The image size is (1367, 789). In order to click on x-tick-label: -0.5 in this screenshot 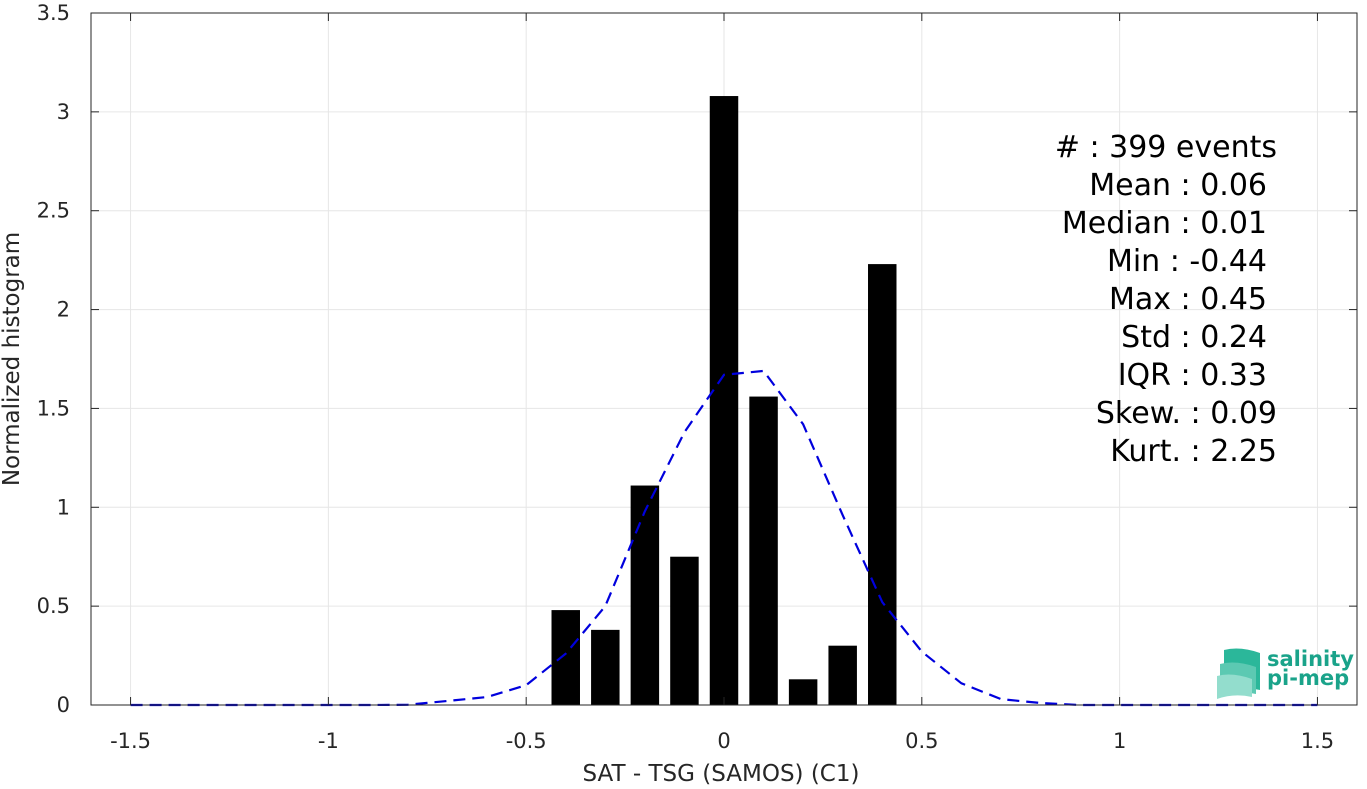, I will do `click(526, 741)`.